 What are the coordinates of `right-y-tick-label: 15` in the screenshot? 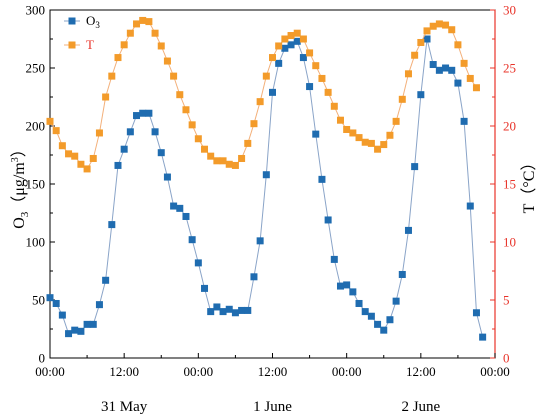 It's located at (509, 184).